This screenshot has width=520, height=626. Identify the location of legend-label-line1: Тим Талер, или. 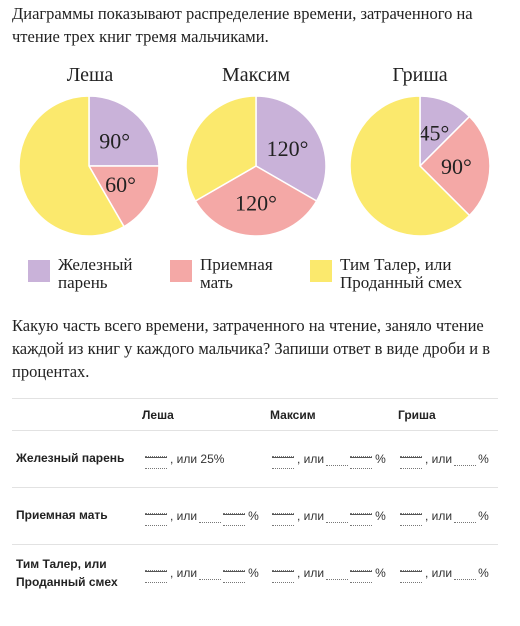
(396, 264).